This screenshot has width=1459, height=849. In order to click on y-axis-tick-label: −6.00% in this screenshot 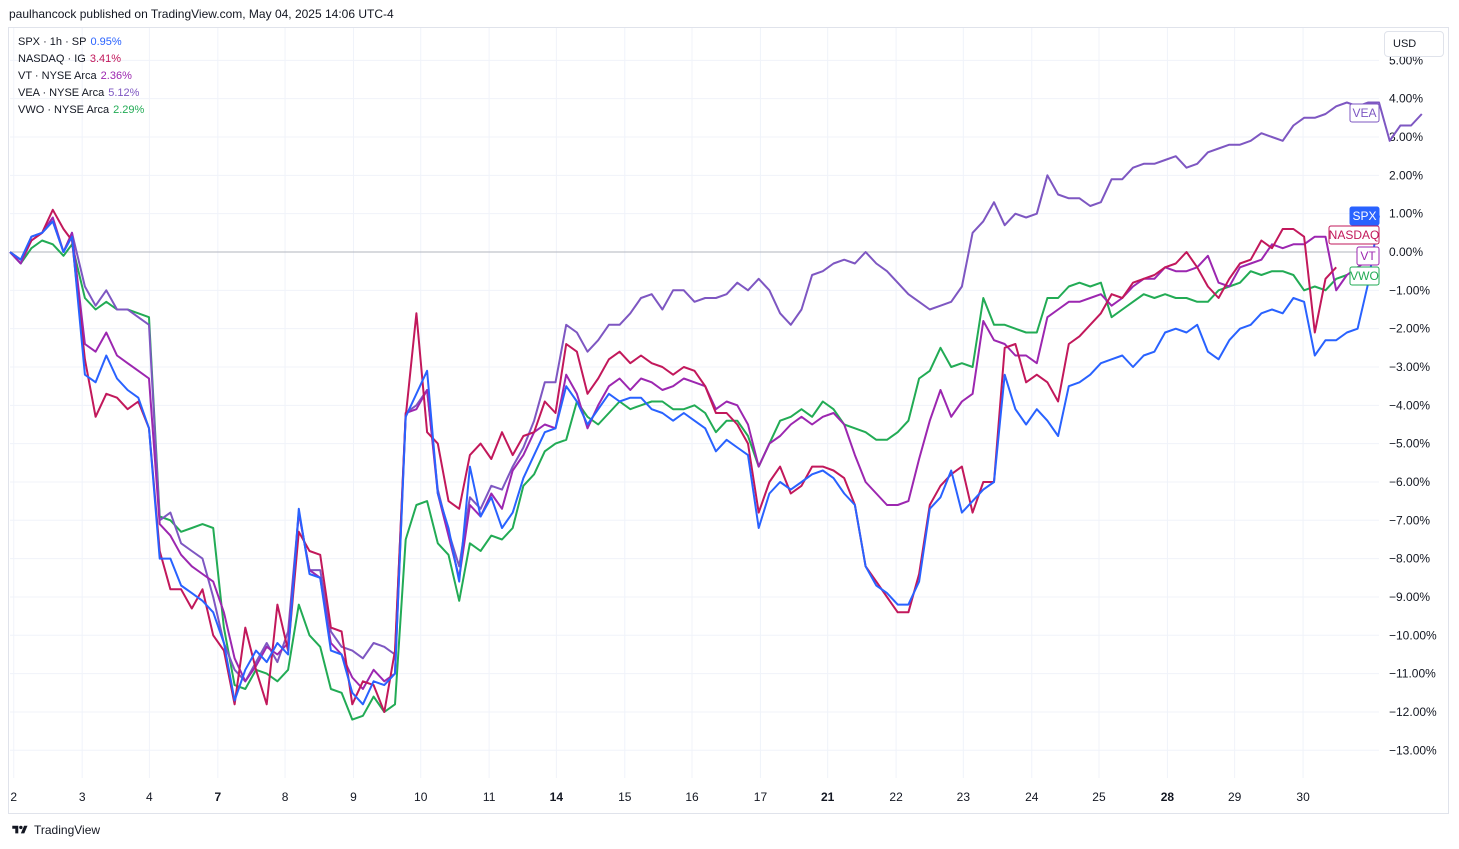, I will do `click(1409, 482)`.